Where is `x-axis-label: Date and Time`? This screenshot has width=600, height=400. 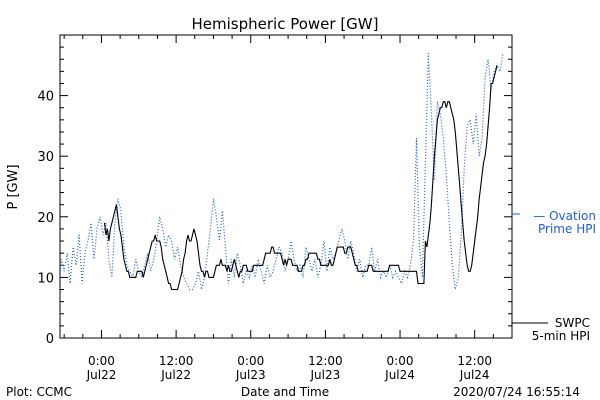 x-axis-label: Date and Time is located at coordinates (285, 392).